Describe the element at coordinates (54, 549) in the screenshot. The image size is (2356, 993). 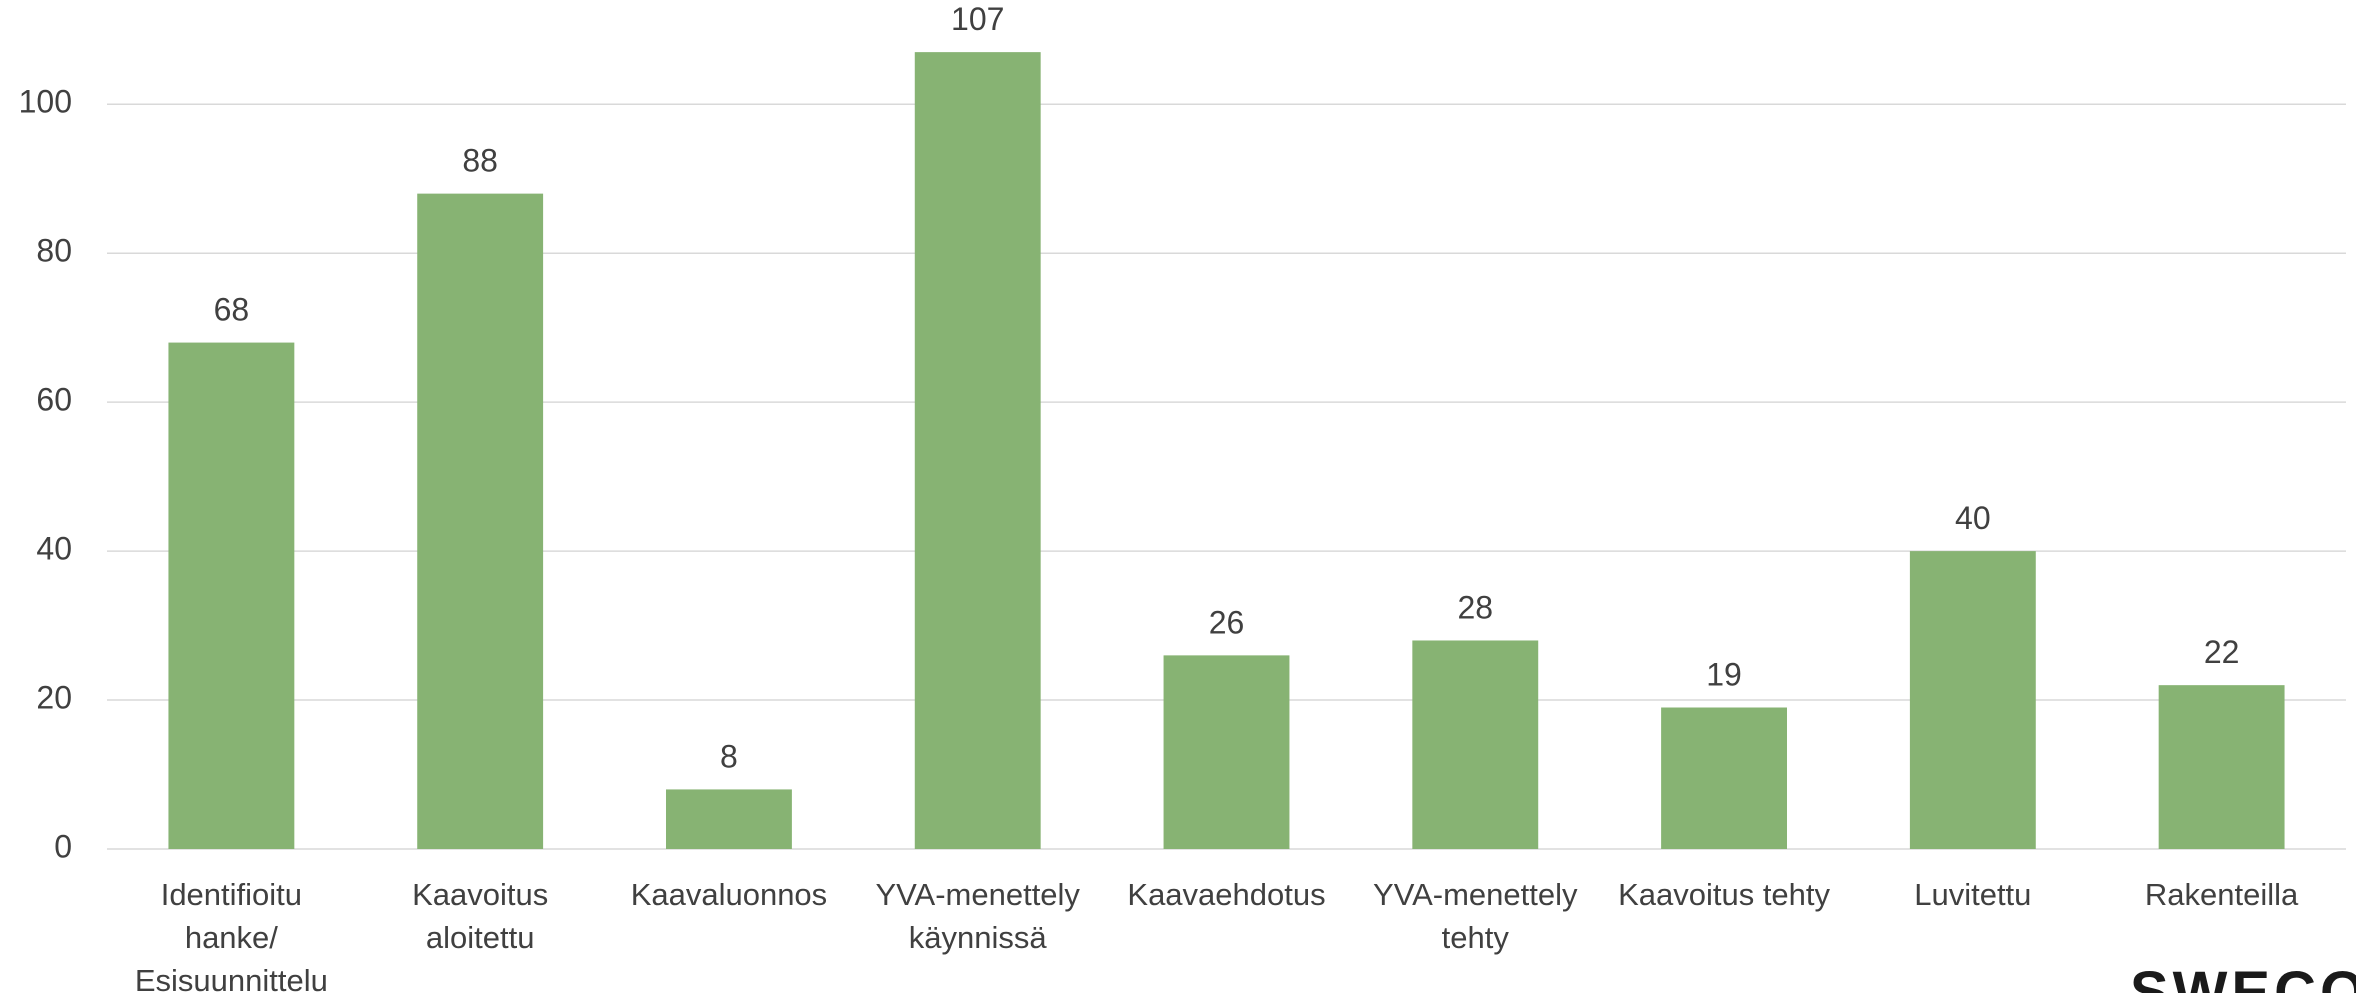
I see `y-tick-label: 40` at that location.